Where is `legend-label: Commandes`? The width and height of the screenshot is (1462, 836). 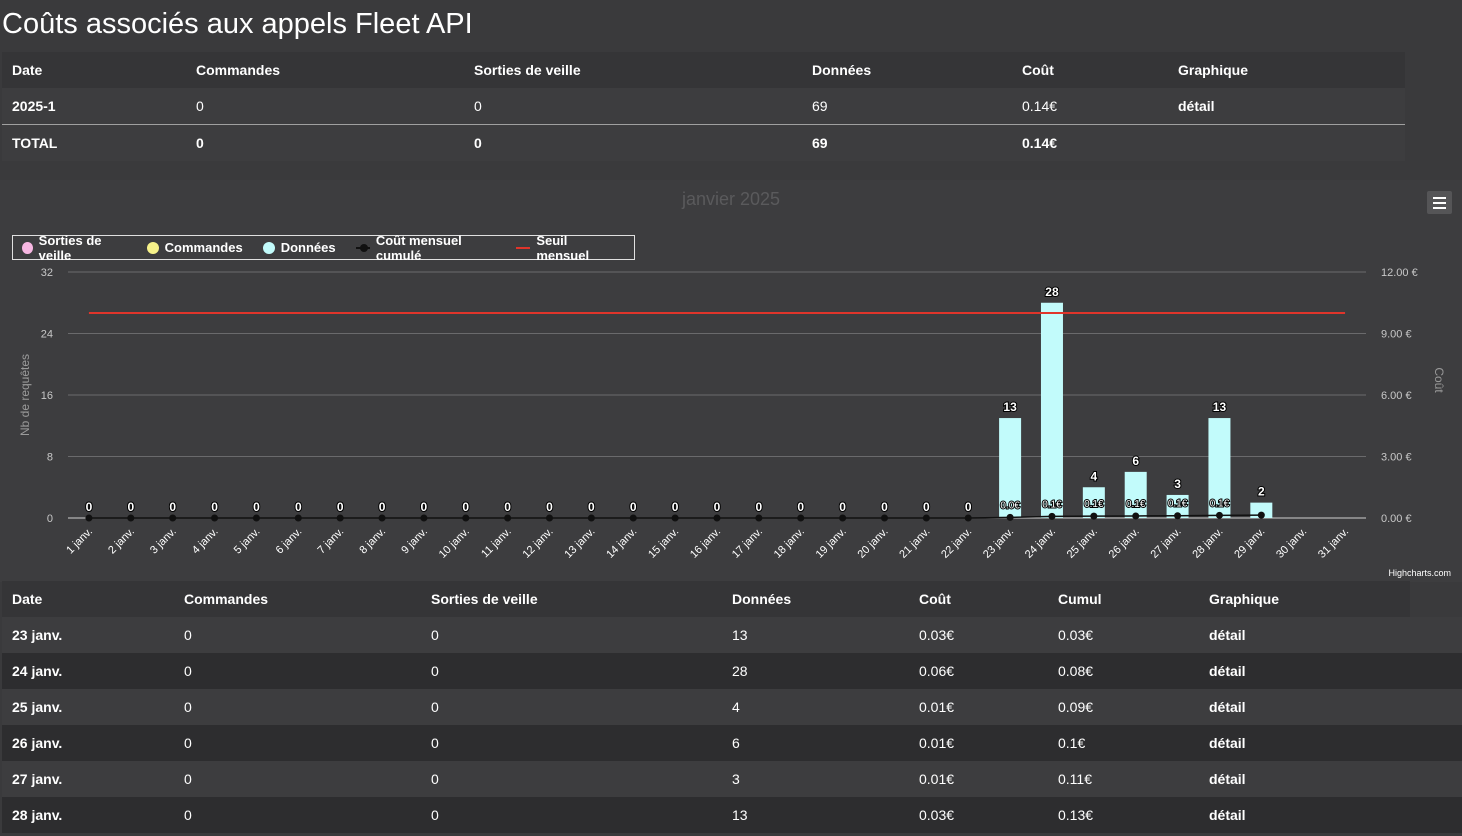
legend-label: Commandes is located at coordinates (203, 247).